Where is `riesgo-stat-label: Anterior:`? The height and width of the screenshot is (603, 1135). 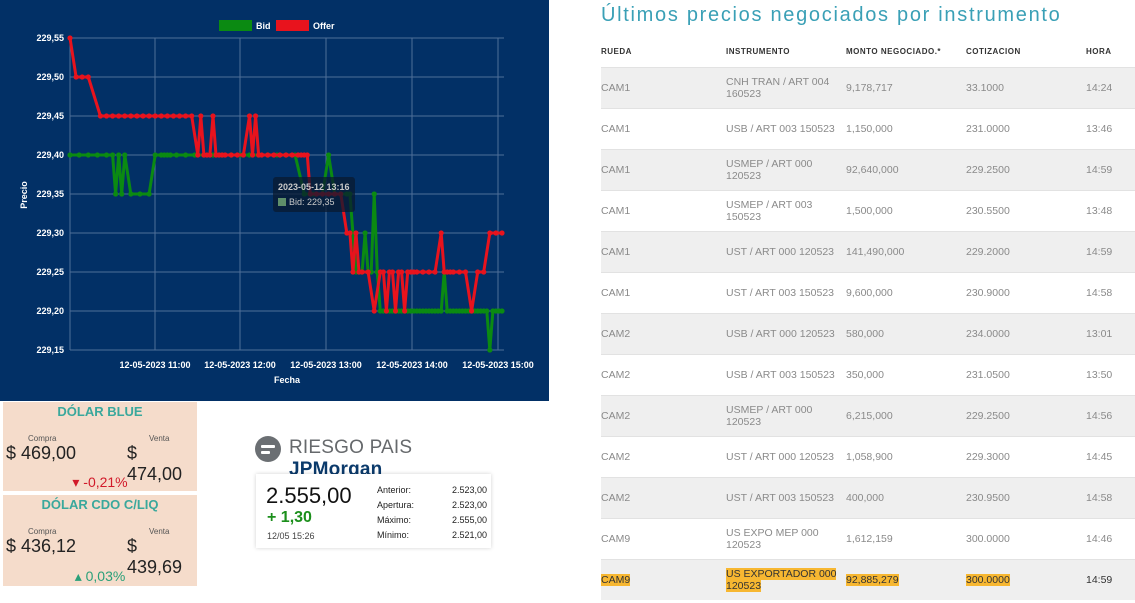
riesgo-stat-label: Anterior: is located at coordinates (394, 490).